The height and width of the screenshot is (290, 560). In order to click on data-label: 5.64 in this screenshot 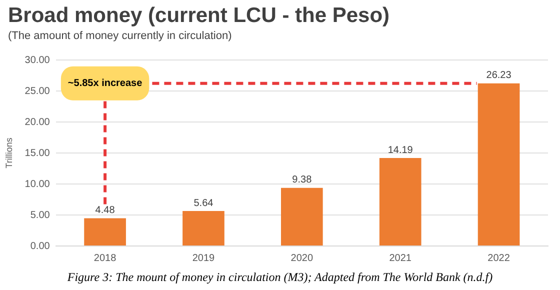, I will do `click(204, 203)`.